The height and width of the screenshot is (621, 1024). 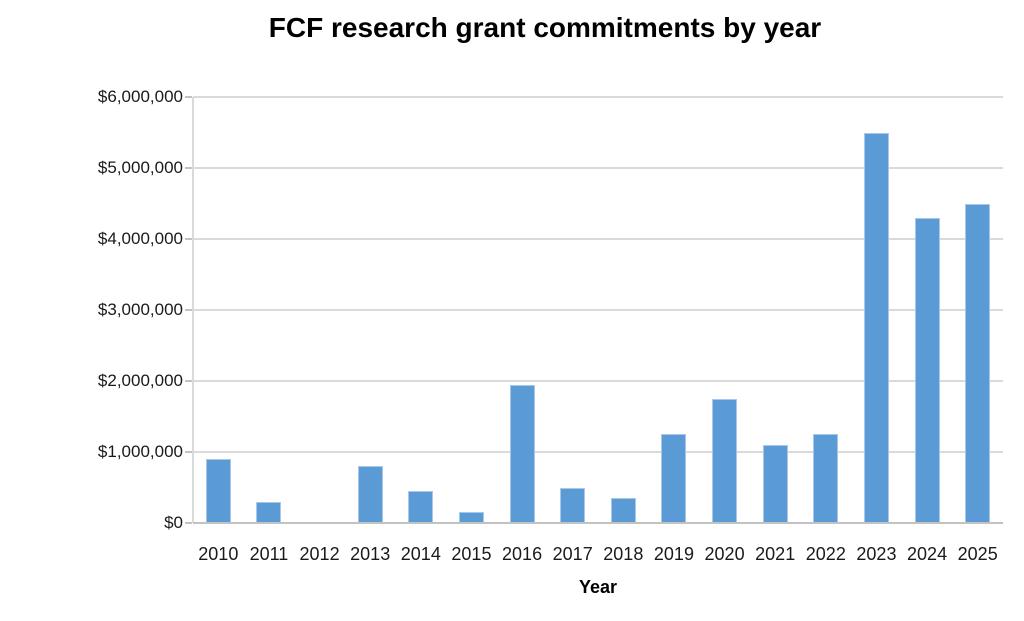 I want to click on x-axis-tick-label: 2010, so click(x=218, y=554).